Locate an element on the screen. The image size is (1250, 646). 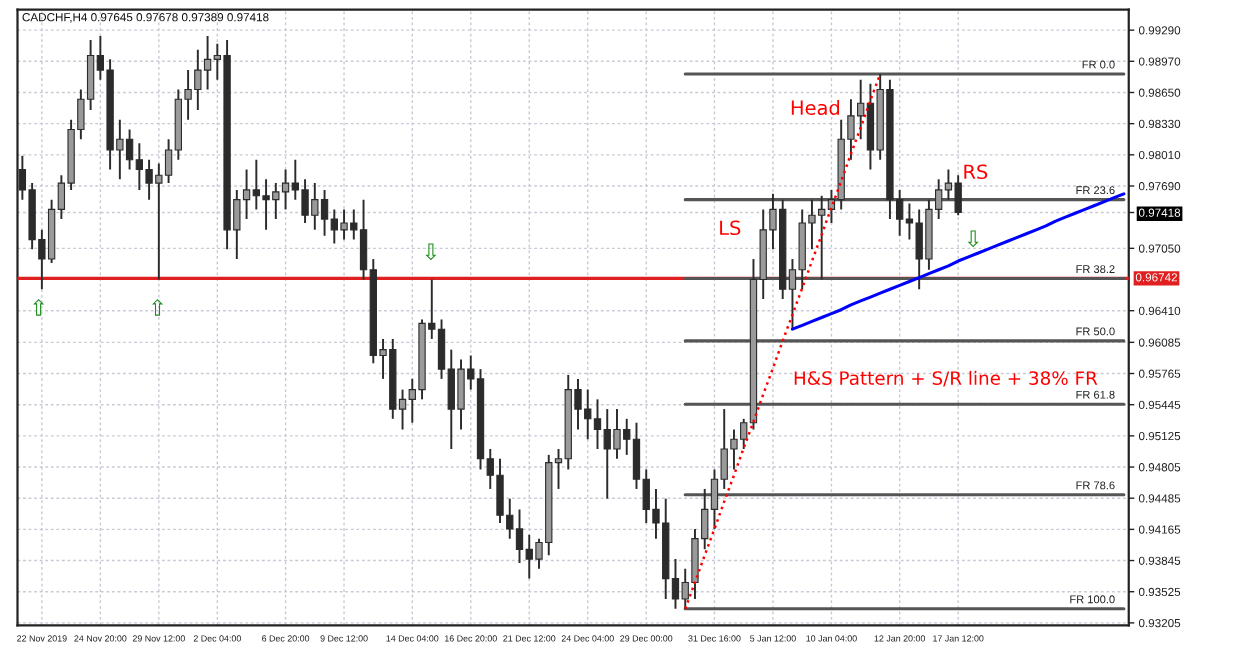
annotation: H&S Pattern + S/R line + 38% FR is located at coordinates (946, 378).